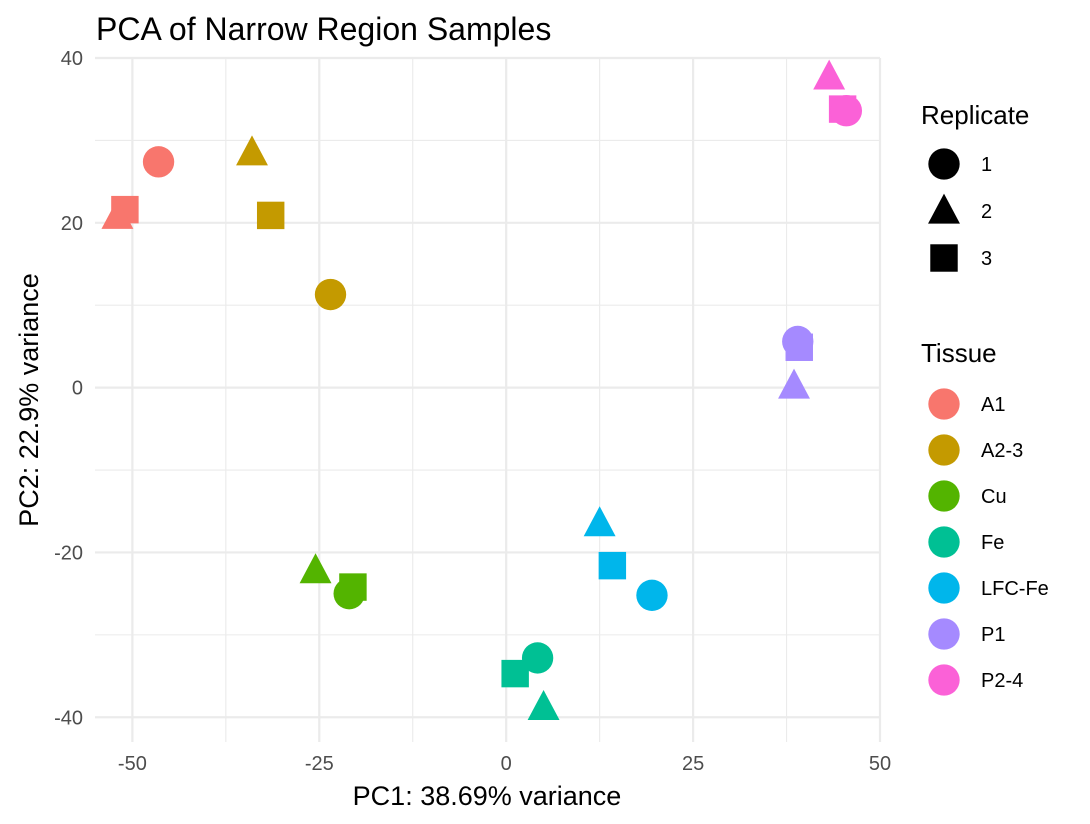 The image size is (1090, 824). I want to click on y-tick-label: 20, so click(72, 224).